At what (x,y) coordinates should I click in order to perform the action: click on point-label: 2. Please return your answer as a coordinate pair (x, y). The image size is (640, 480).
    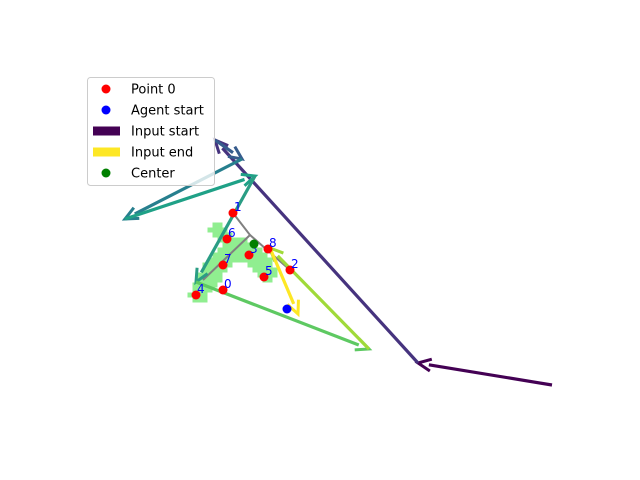
    Looking at the image, I should click on (295, 264).